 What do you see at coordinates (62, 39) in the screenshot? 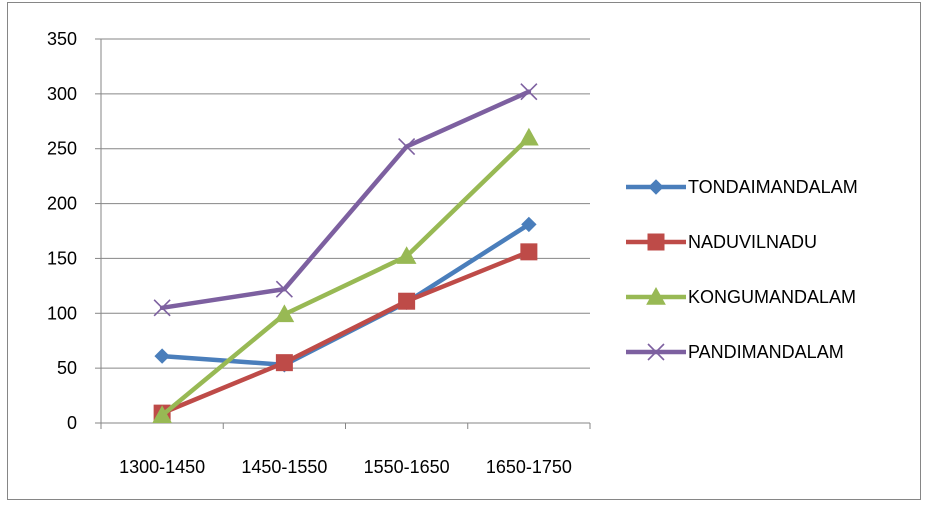
I see `y-tick-label: 350` at bounding box center [62, 39].